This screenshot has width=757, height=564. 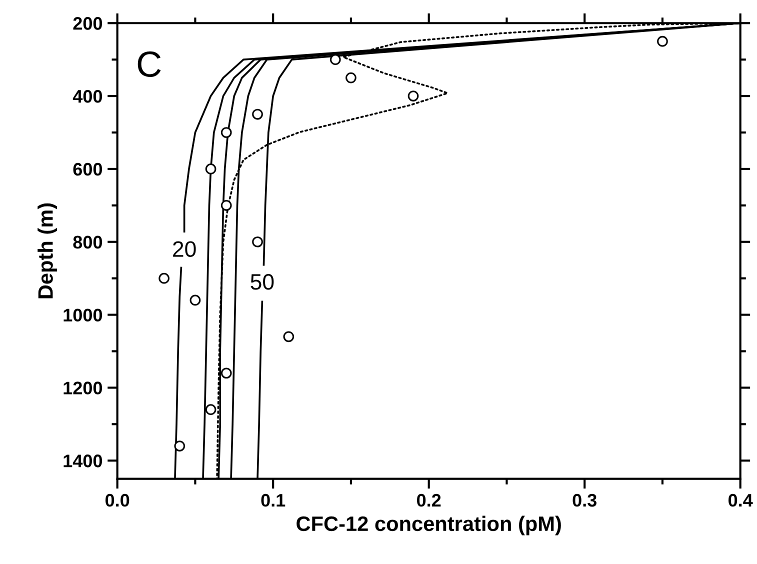 What do you see at coordinates (87, 96) in the screenshot?
I see `y-tick-label: 400` at bounding box center [87, 96].